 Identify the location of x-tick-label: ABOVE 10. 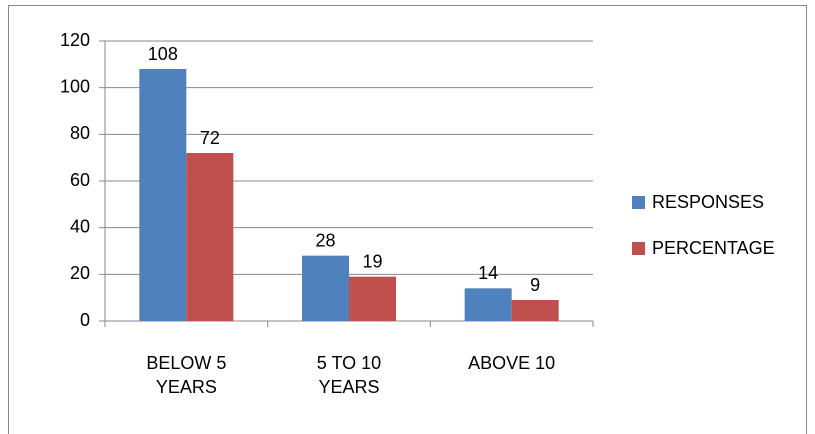
(512, 363).